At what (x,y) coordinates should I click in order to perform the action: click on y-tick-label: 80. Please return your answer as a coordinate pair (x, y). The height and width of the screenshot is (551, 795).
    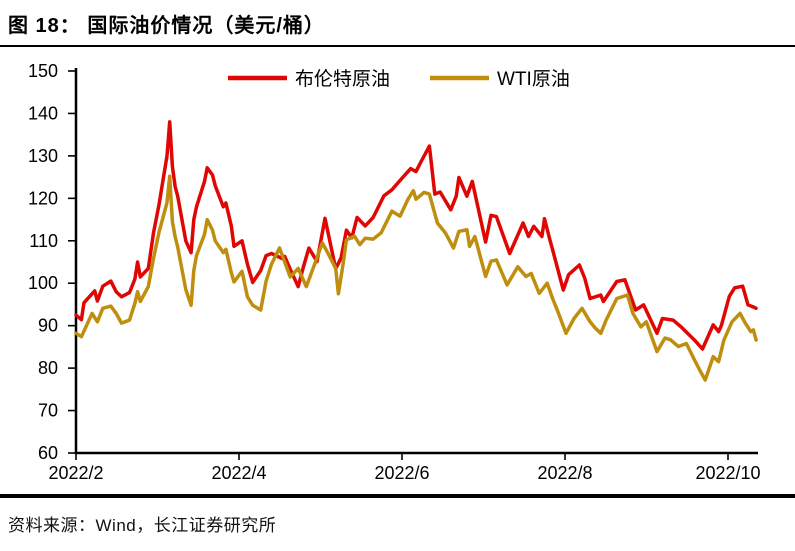
    Looking at the image, I should click on (48, 368).